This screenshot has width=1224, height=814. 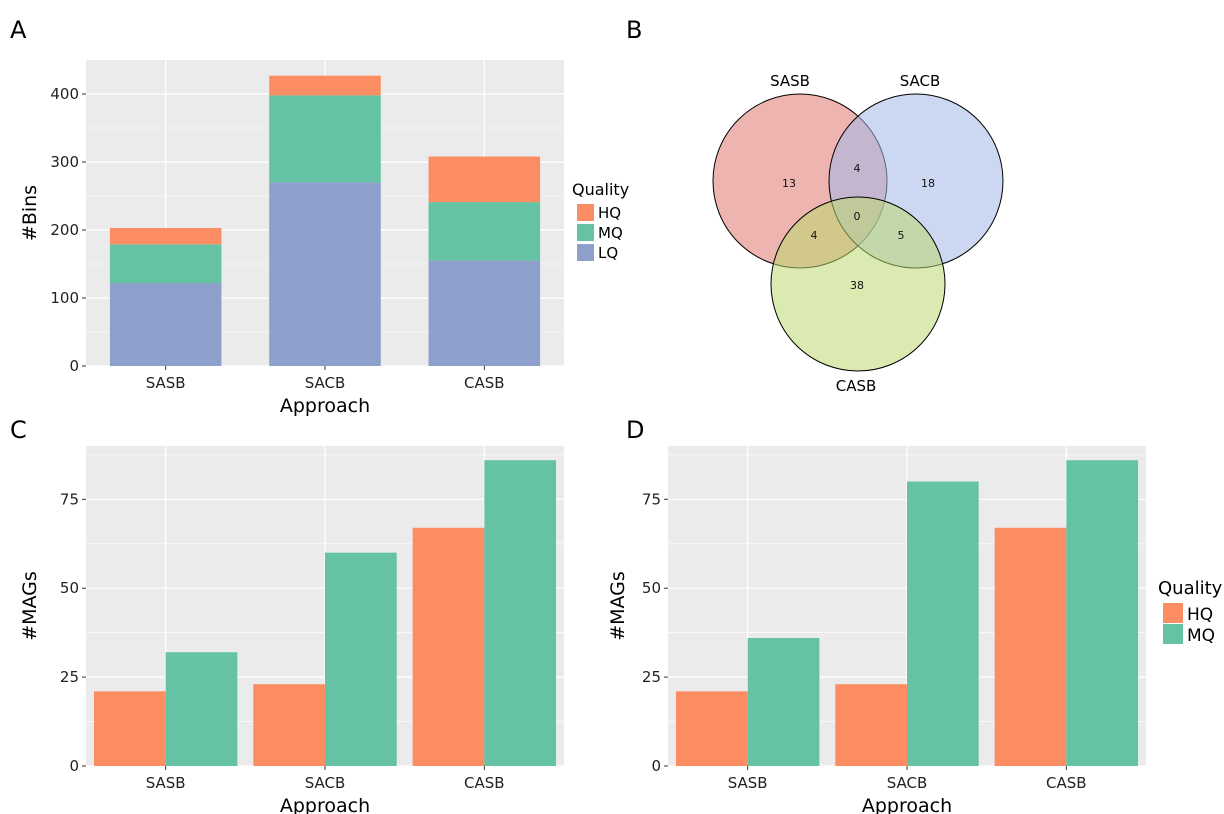 I want to click on y-tick-label: 200, so click(x=64, y=230).